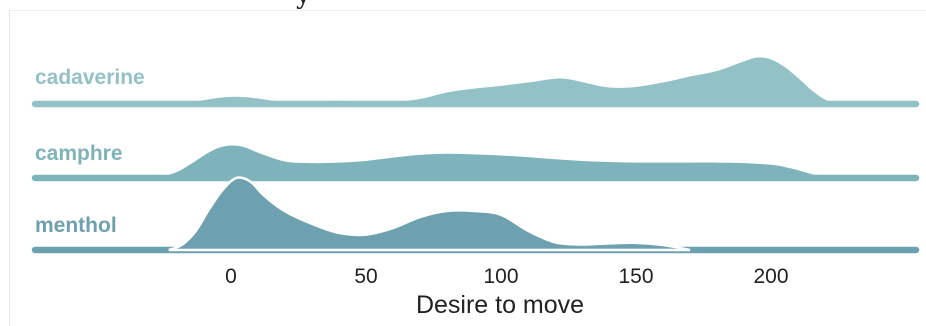 This screenshot has height=326, width=926. I want to click on x-tick-label: 100, so click(501, 276).